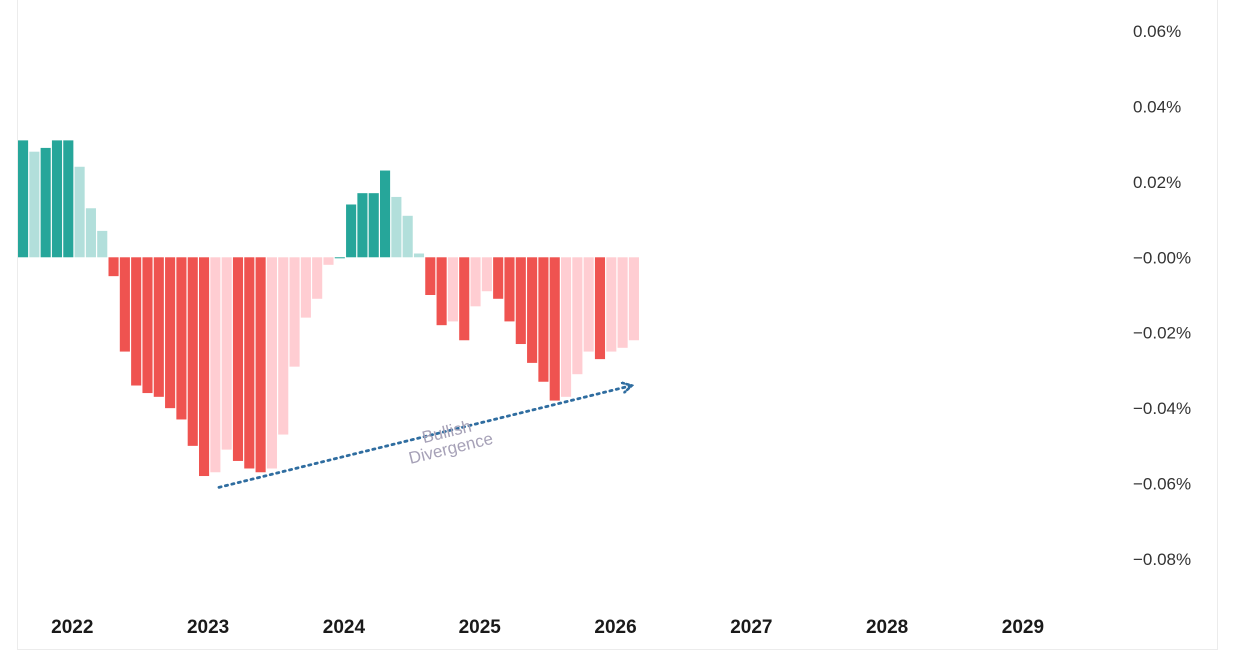  I want to click on x-tick-label: 2029, so click(1023, 627).